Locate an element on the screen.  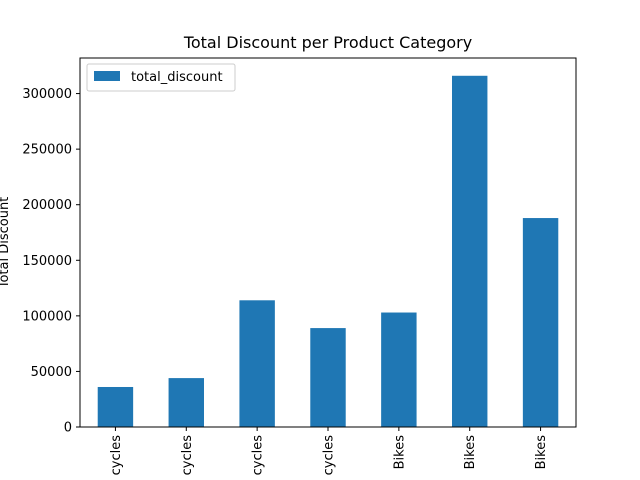
y-tick-label: 250000 is located at coordinates (47, 150).